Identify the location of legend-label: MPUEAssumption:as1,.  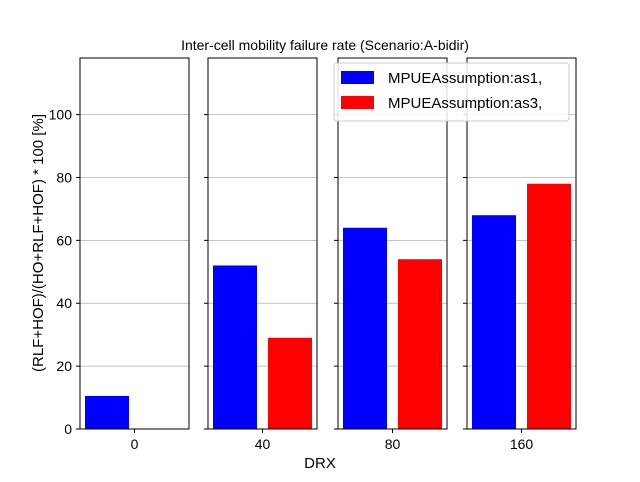
(465, 78).